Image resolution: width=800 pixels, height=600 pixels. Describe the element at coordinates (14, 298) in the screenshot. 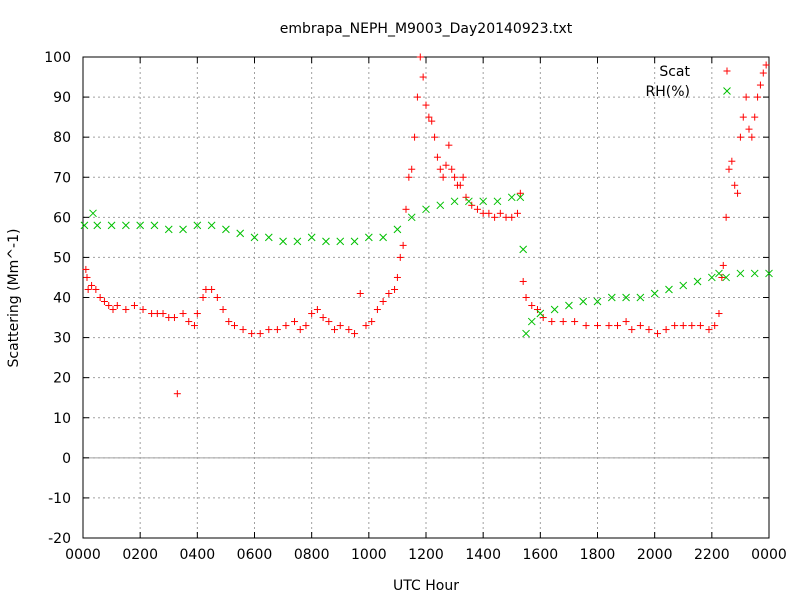

I see `y-axis-label: Scattering (Mm^-1)` at that location.